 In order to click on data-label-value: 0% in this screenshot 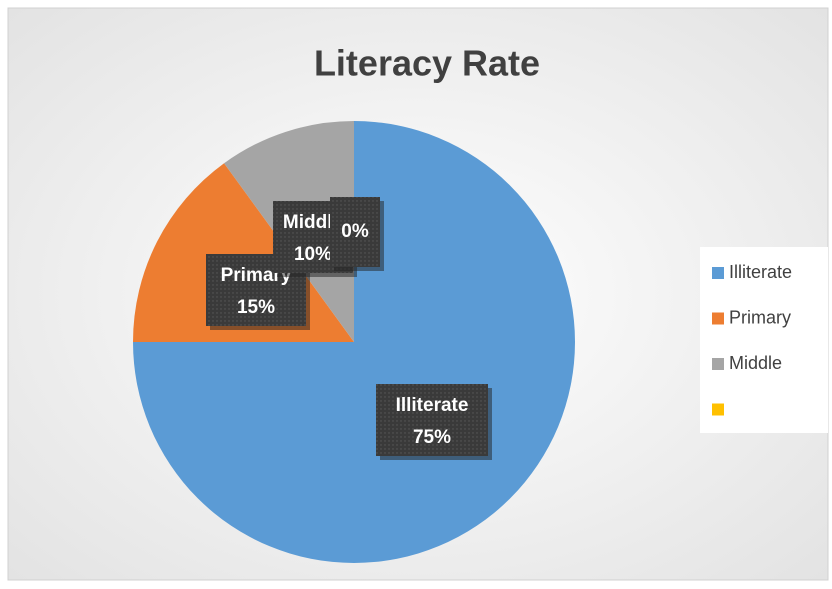, I will do `click(355, 231)`.